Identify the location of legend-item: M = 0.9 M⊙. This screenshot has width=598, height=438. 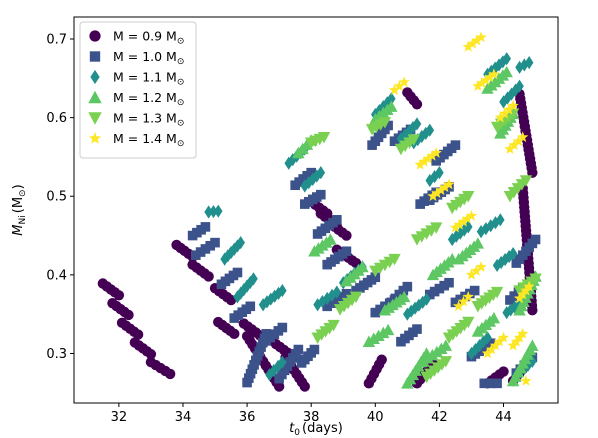
(136, 38).